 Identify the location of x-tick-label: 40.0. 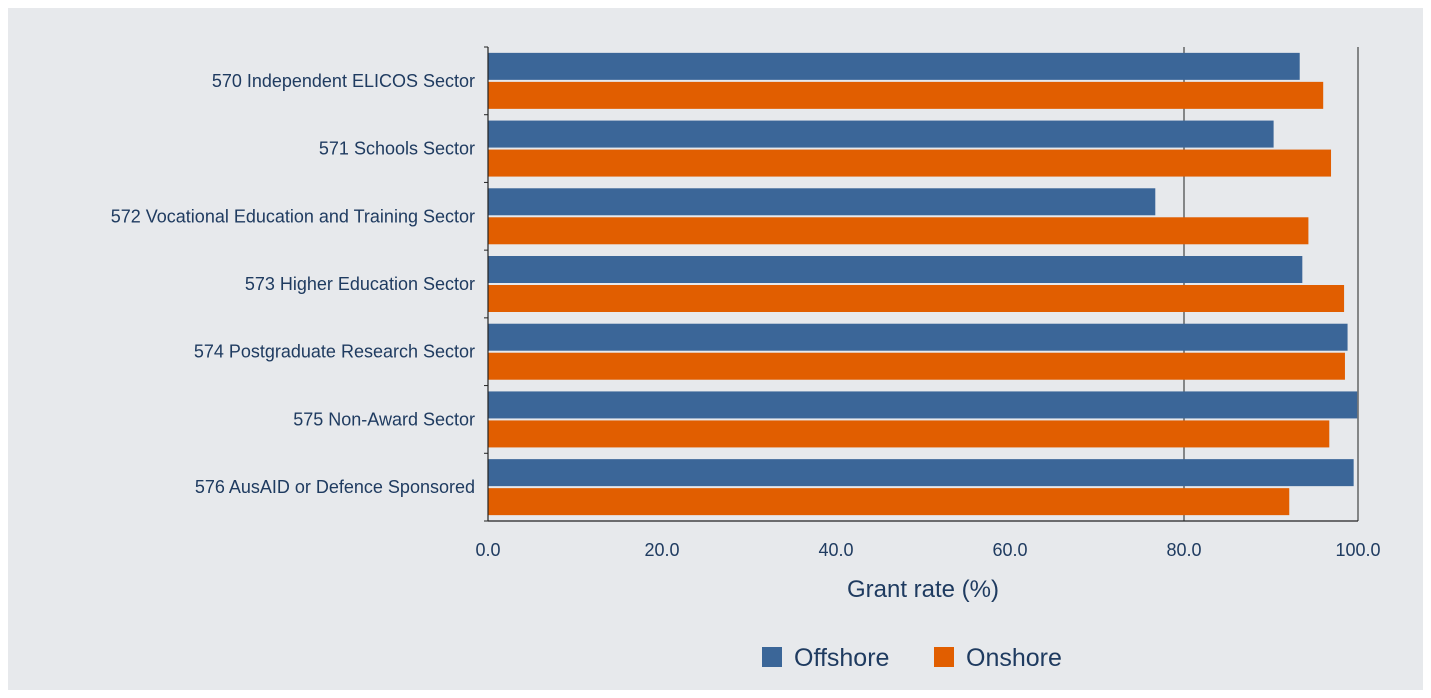
(835, 550).